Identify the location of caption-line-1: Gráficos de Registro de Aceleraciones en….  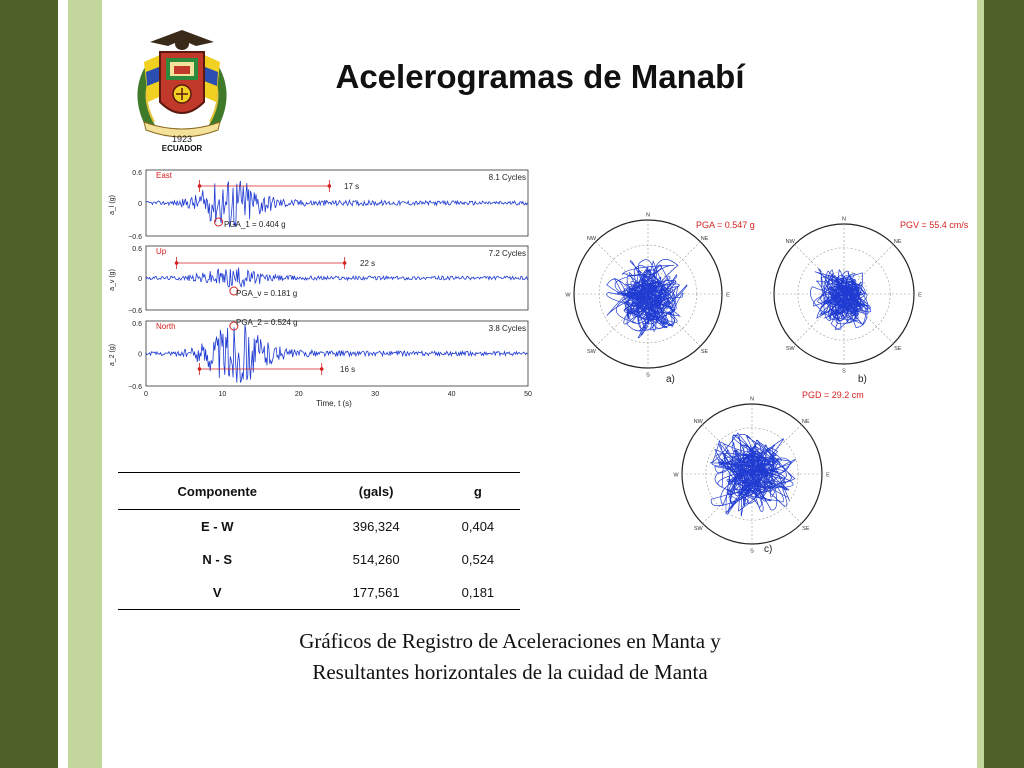
(510, 641).